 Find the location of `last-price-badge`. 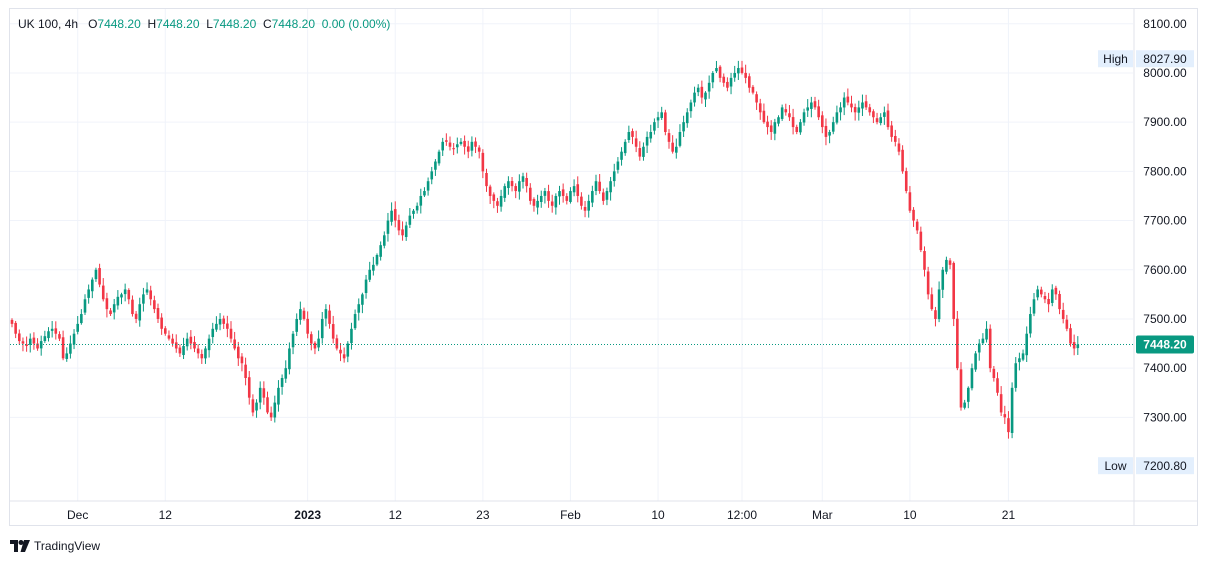

last-price-badge is located at coordinates (1165, 344).